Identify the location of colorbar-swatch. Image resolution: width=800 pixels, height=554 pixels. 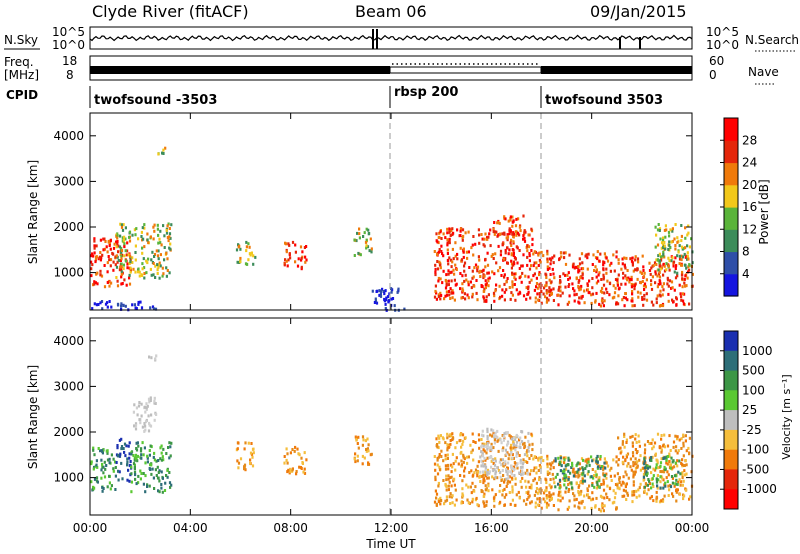
(731, 499).